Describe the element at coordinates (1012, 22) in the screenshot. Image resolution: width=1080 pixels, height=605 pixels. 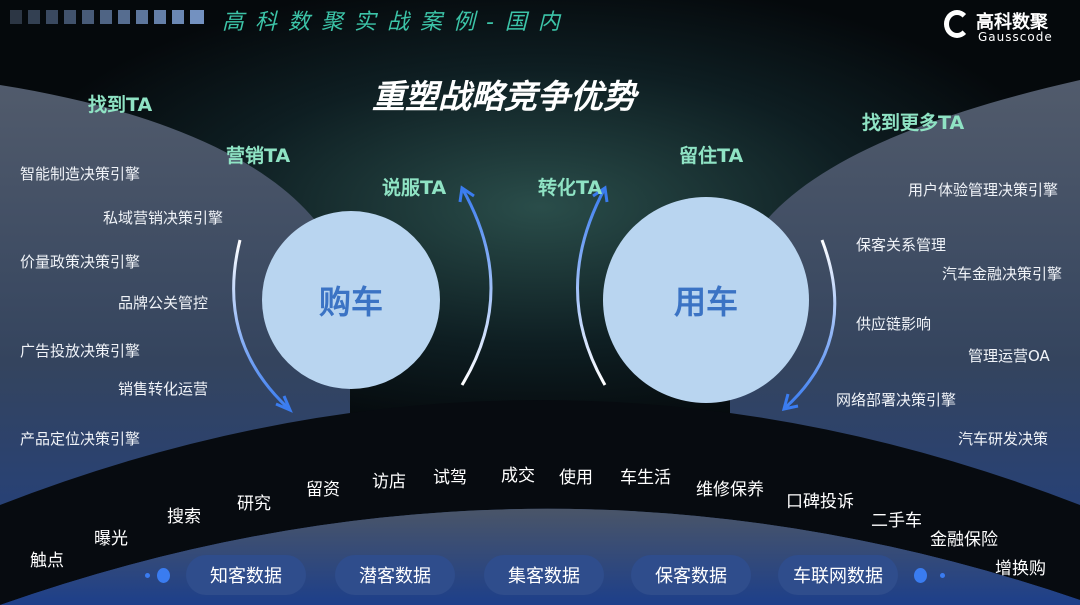
I see `logo-name: 高科数聚` at that location.